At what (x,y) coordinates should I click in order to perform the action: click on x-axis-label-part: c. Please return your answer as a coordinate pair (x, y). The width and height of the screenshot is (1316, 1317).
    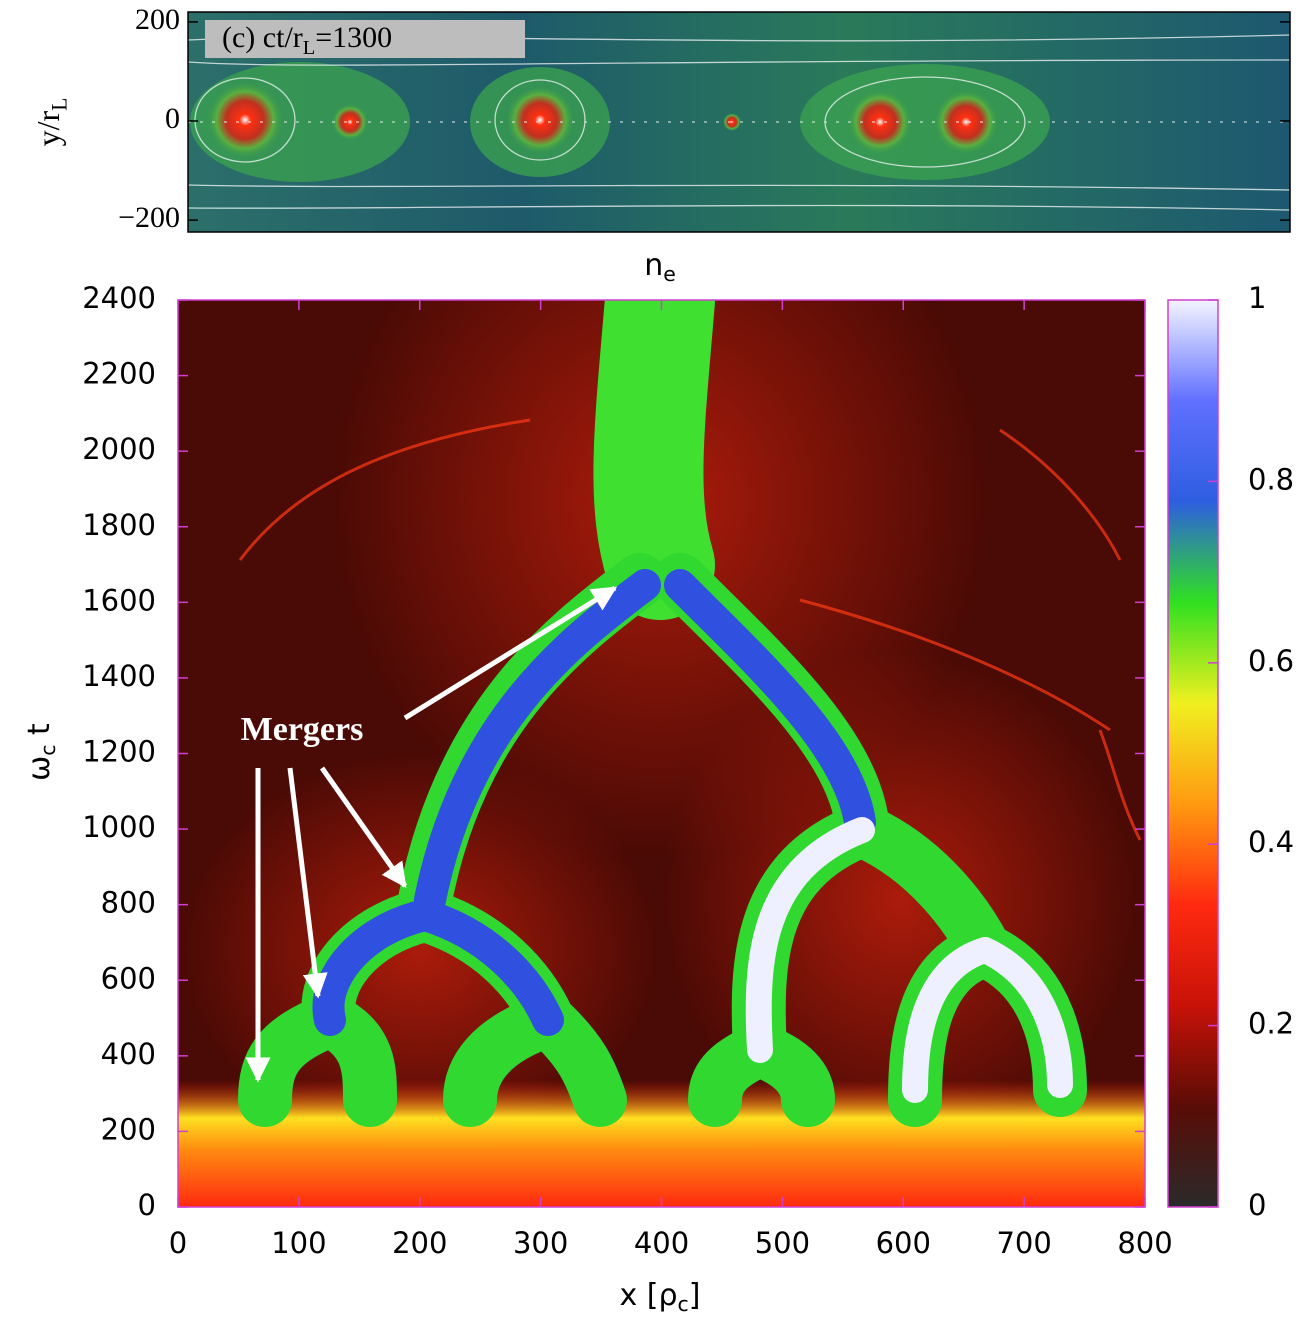
    Looking at the image, I should click on (683, 1304).